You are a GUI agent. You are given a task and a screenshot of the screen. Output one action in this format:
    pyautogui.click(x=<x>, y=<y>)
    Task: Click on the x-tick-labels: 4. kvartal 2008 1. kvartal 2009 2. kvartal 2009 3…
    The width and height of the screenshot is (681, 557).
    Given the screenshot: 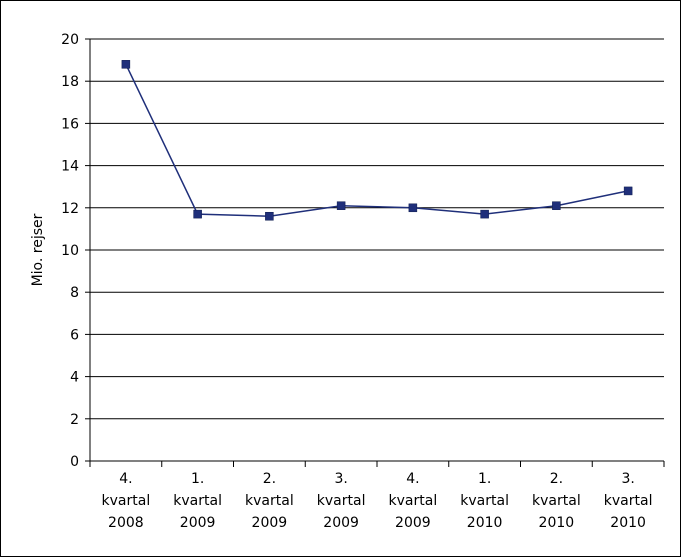 What is the action you would take?
    pyautogui.click(x=377, y=501)
    